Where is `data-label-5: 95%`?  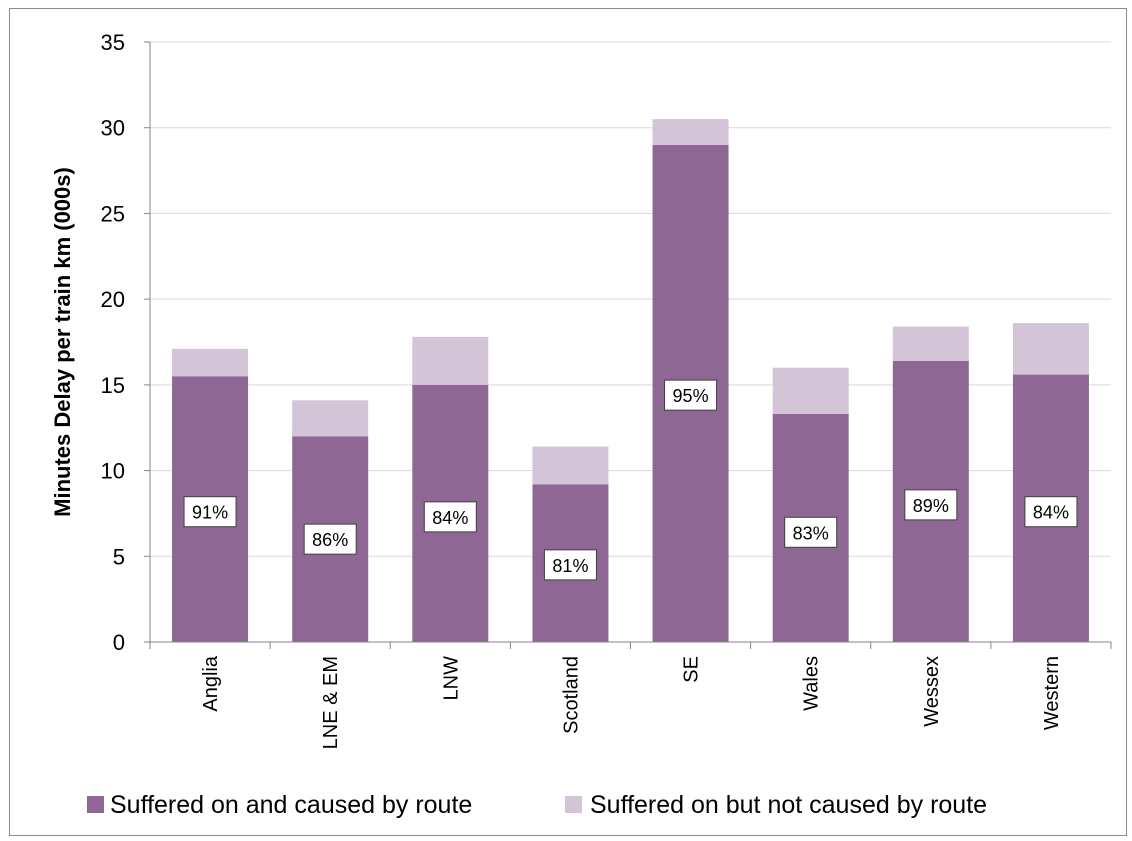 data-label-5: 95% is located at coordinates (691, 395).